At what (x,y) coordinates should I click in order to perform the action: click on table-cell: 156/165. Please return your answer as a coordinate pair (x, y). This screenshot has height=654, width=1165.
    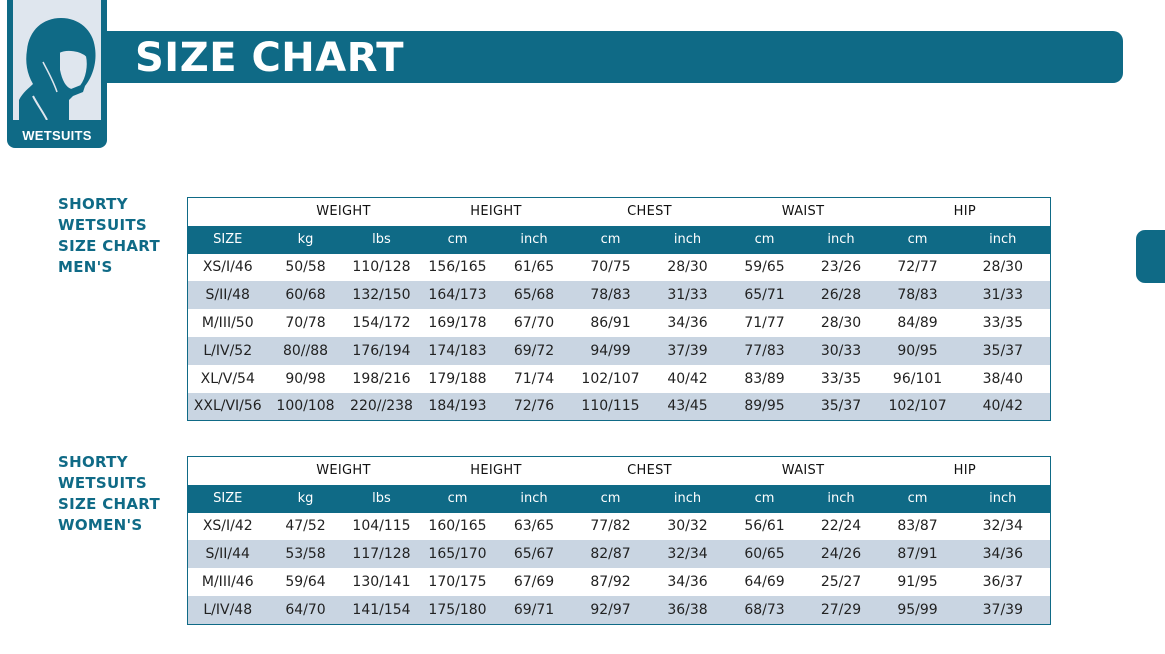
    Looking at the image, I should click on (457, 267).